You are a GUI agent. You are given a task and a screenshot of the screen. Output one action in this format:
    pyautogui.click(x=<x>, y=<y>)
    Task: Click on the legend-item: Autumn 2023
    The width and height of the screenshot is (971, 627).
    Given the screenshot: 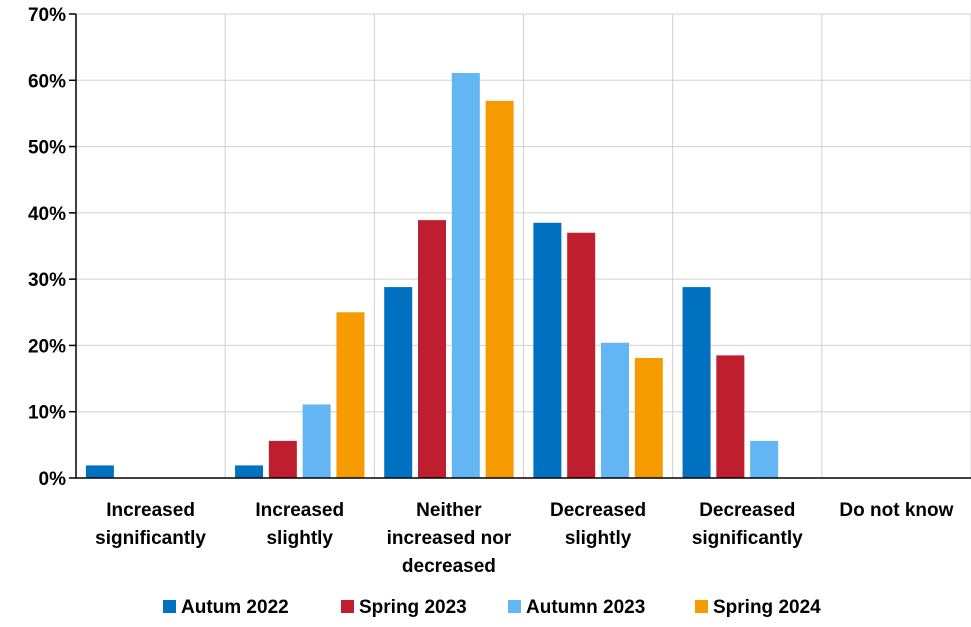 What is the action you would take?
    pyautogui.click(x=576, y=607)
    